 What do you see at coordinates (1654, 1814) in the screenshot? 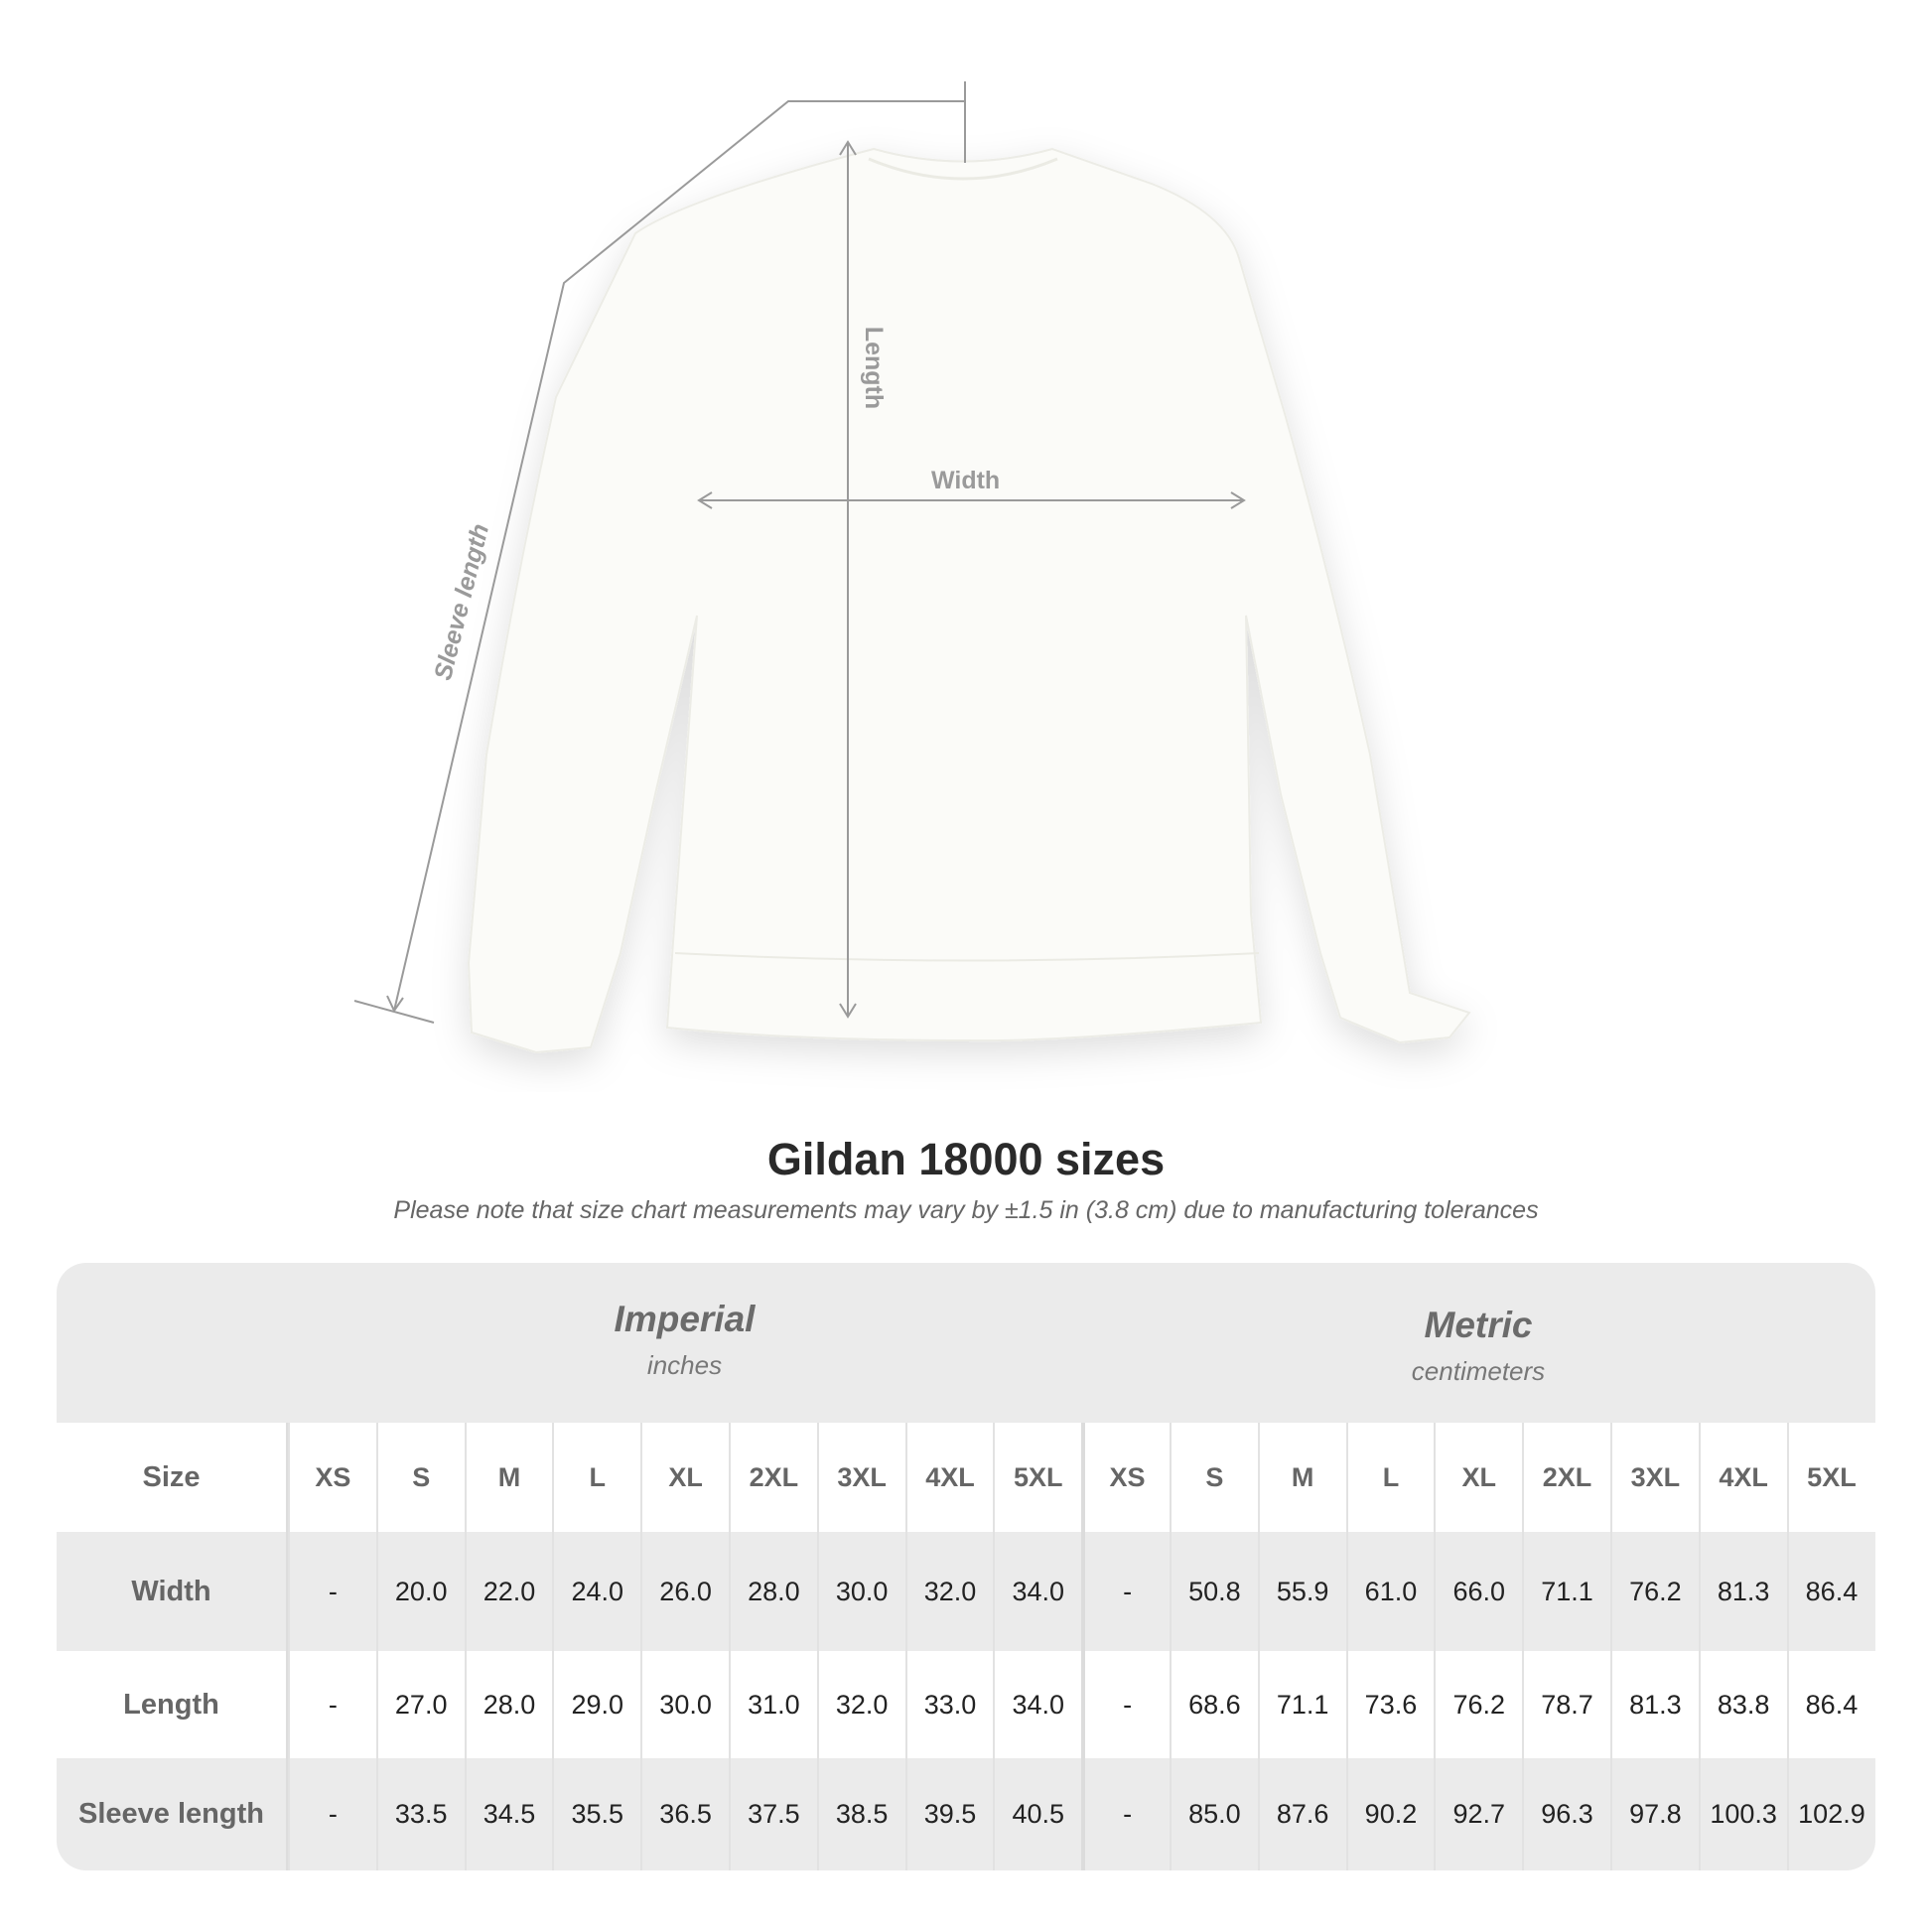
I see `table-cell: 97.8` at bounding box center [1654, 1814].